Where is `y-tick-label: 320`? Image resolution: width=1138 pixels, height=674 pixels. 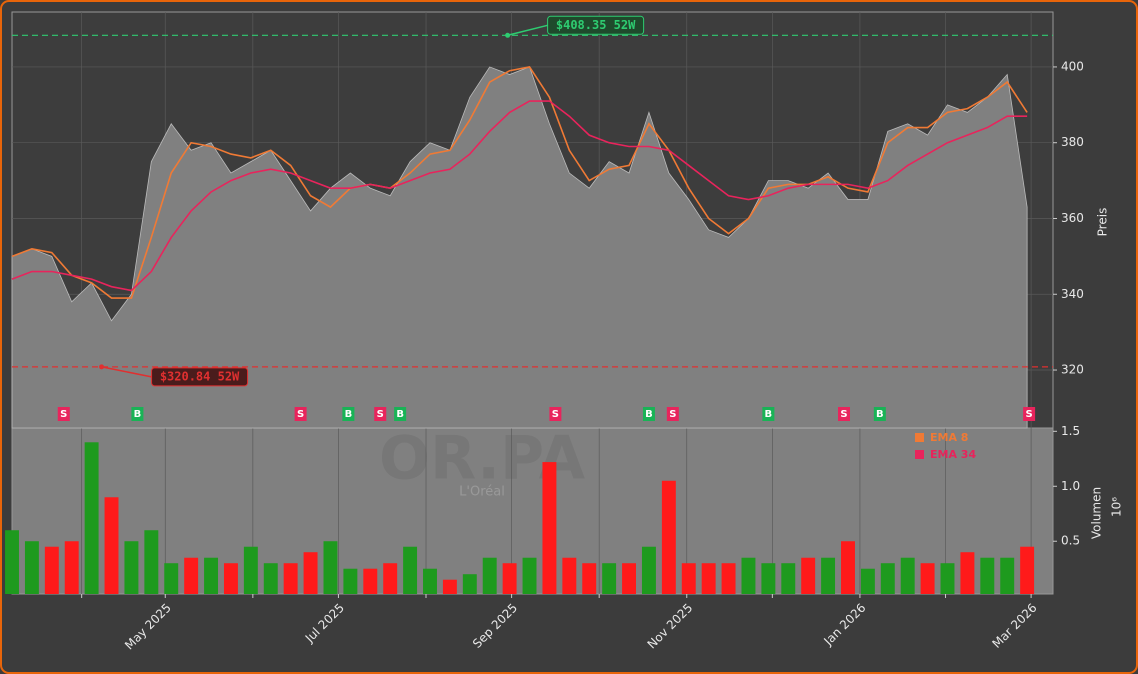
y-tick-label: 320 is located at coordinates (1072, 370).